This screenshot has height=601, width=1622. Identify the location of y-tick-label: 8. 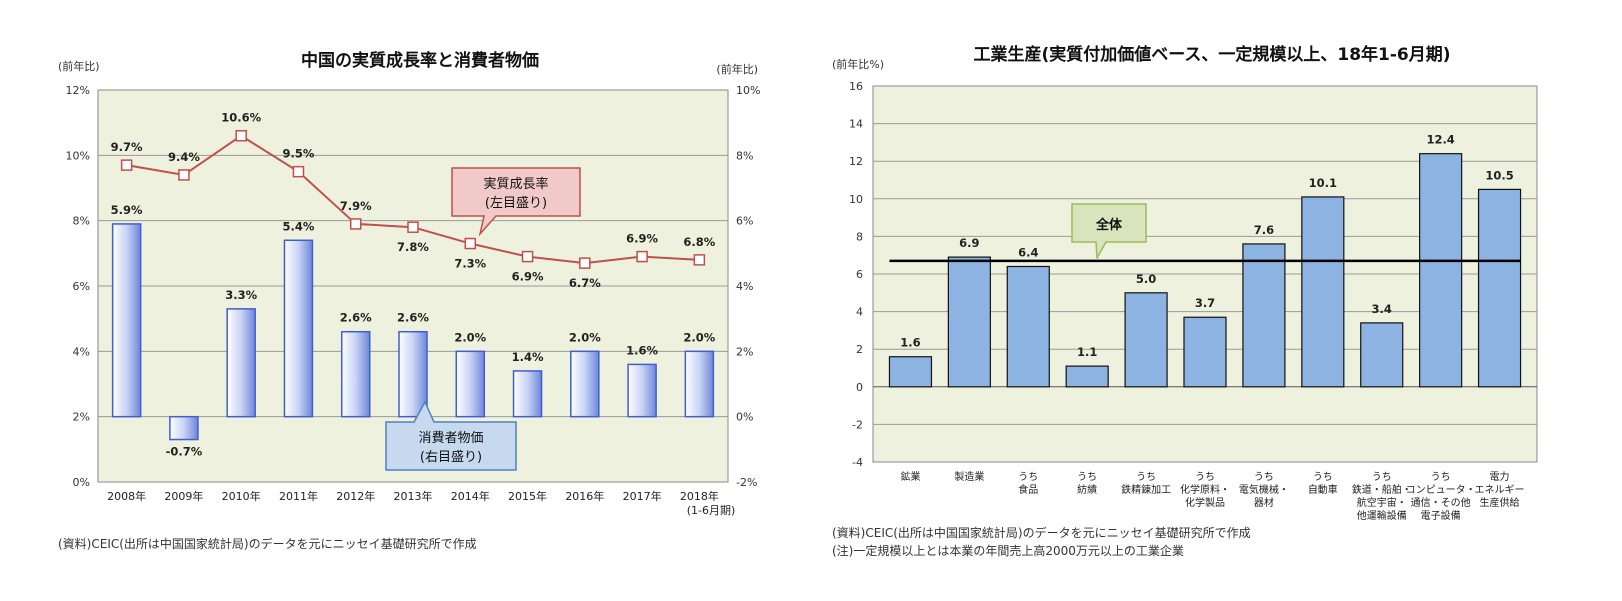
(859, 236).